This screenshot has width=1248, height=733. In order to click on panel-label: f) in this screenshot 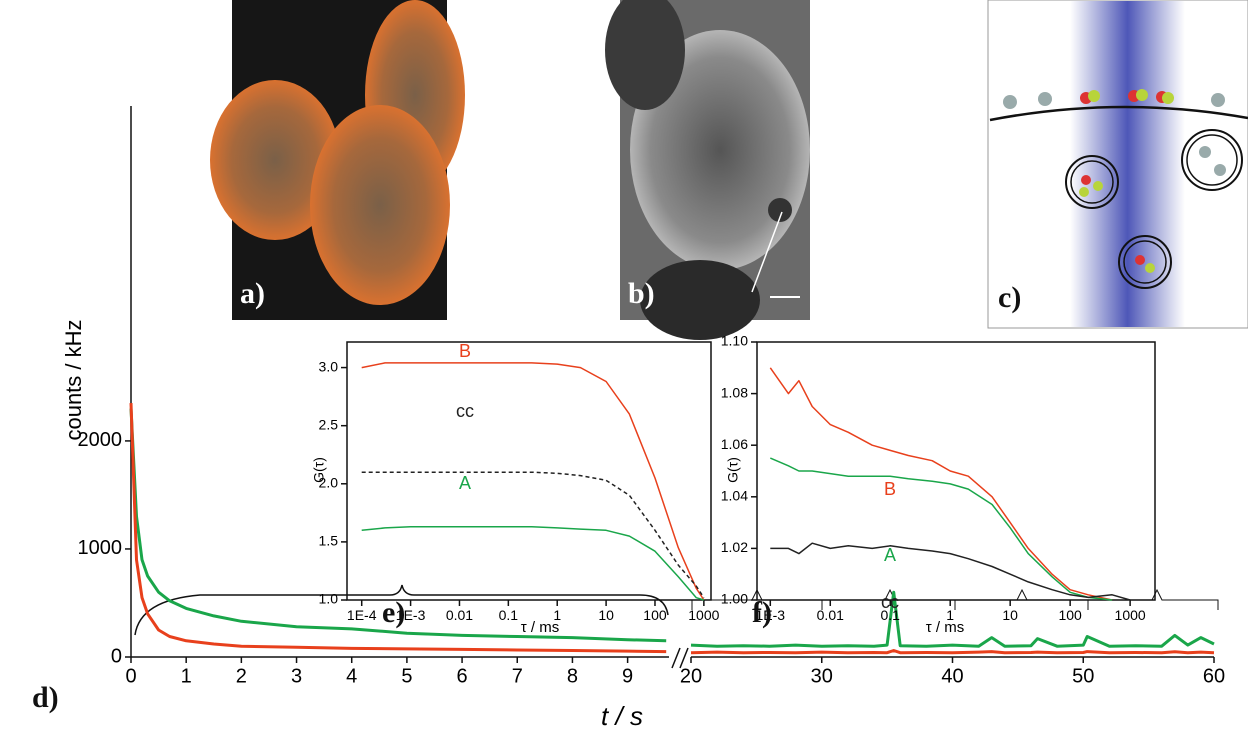, I will do `click(762, 612)`.